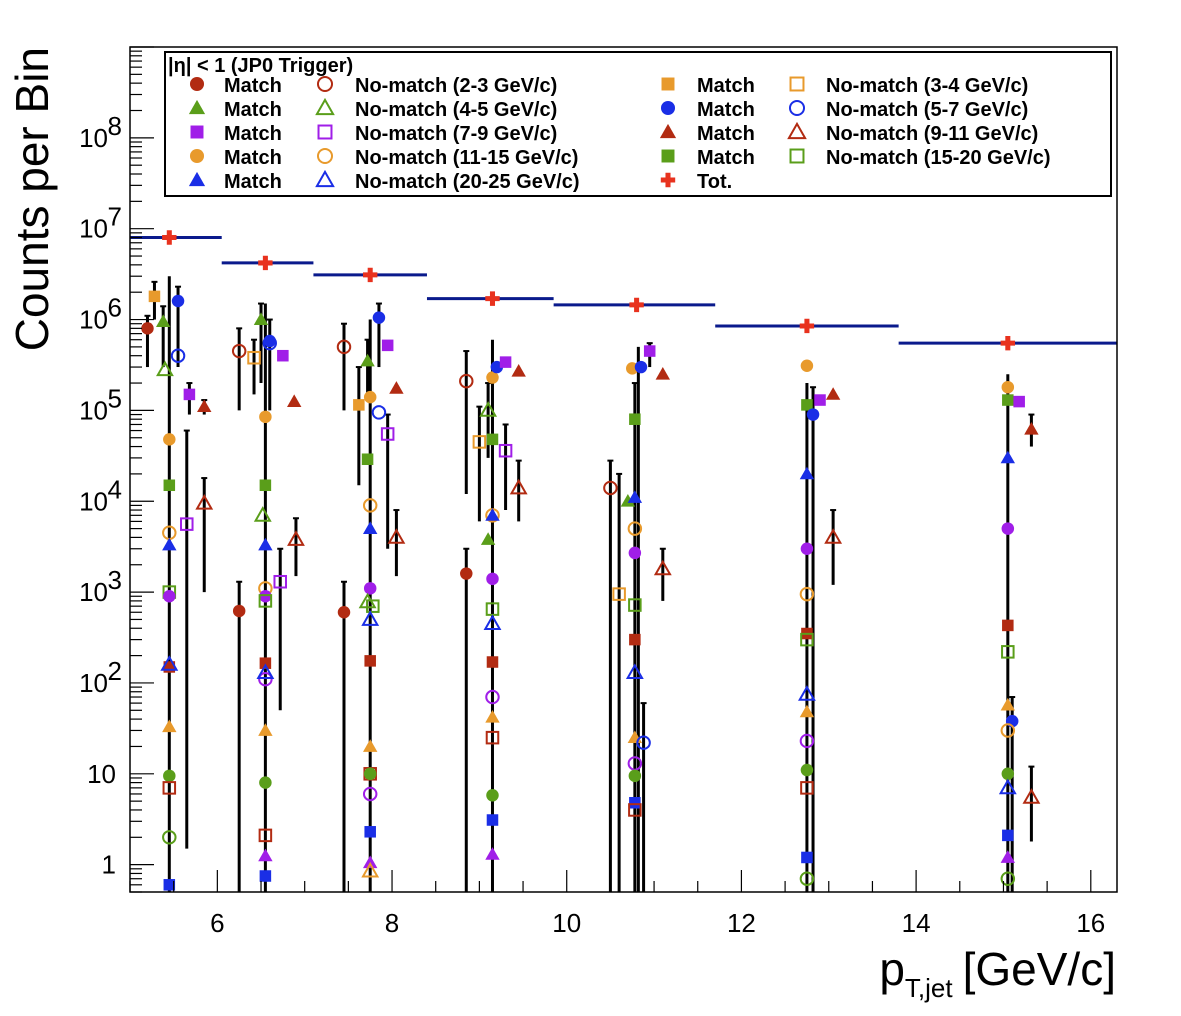 This screenshot has width=1181, height=1016. What do you see at coordinates (115, 126) in the screenshot?
I see `y-tick-exponent: 8` at bounding box center [115, 126].